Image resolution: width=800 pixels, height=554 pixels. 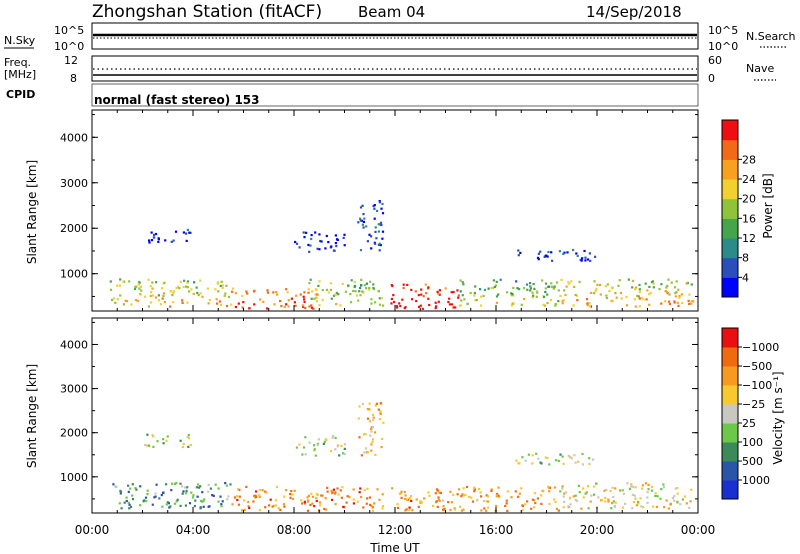 What do you see at coordinates (207, 12) in the screenshot?
I see `station-title: Zhongshan Station (fitACF)` at bounding box center [207, 12].